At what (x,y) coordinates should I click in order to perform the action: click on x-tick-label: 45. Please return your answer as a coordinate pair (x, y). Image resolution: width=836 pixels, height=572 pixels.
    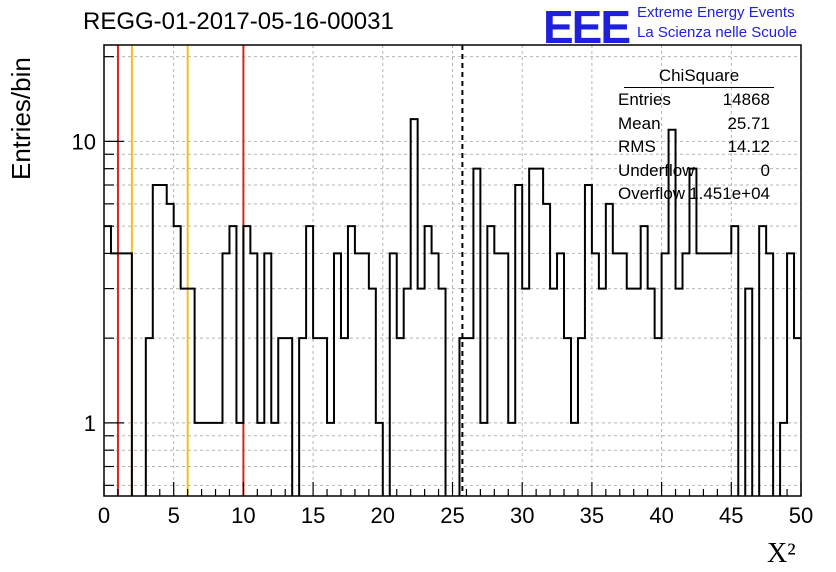
    Looking at the image, I should click on (731, 515).